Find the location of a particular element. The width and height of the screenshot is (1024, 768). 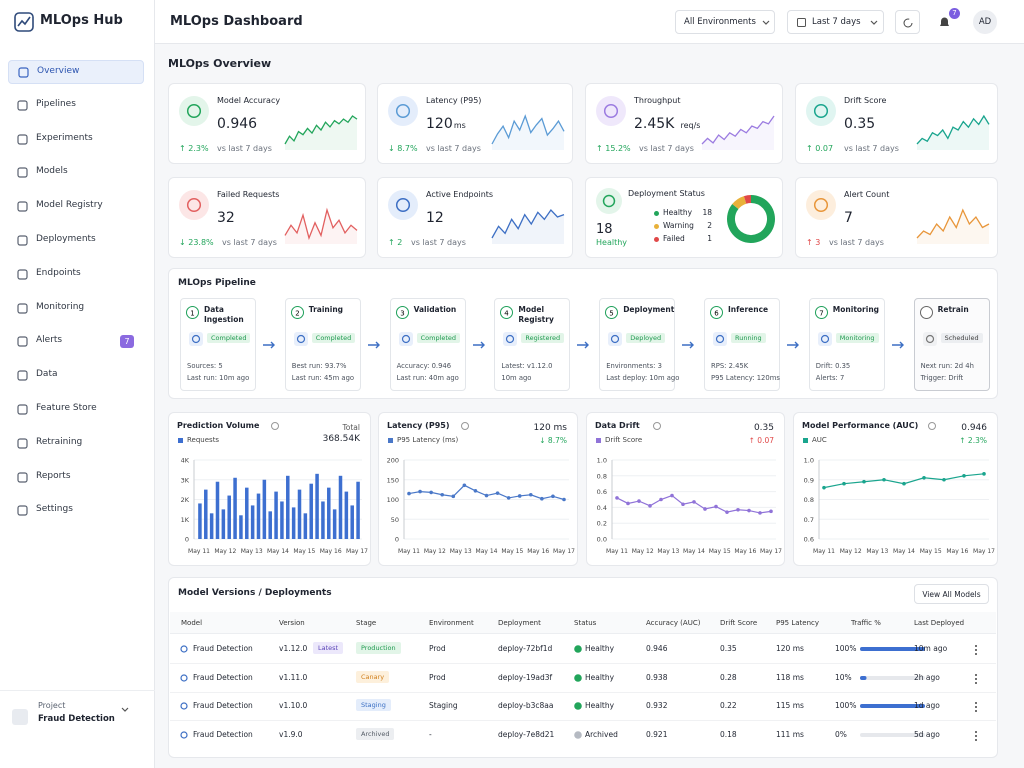

chart-title: Model Performance (AUC) is located at coordinates (860, 425).